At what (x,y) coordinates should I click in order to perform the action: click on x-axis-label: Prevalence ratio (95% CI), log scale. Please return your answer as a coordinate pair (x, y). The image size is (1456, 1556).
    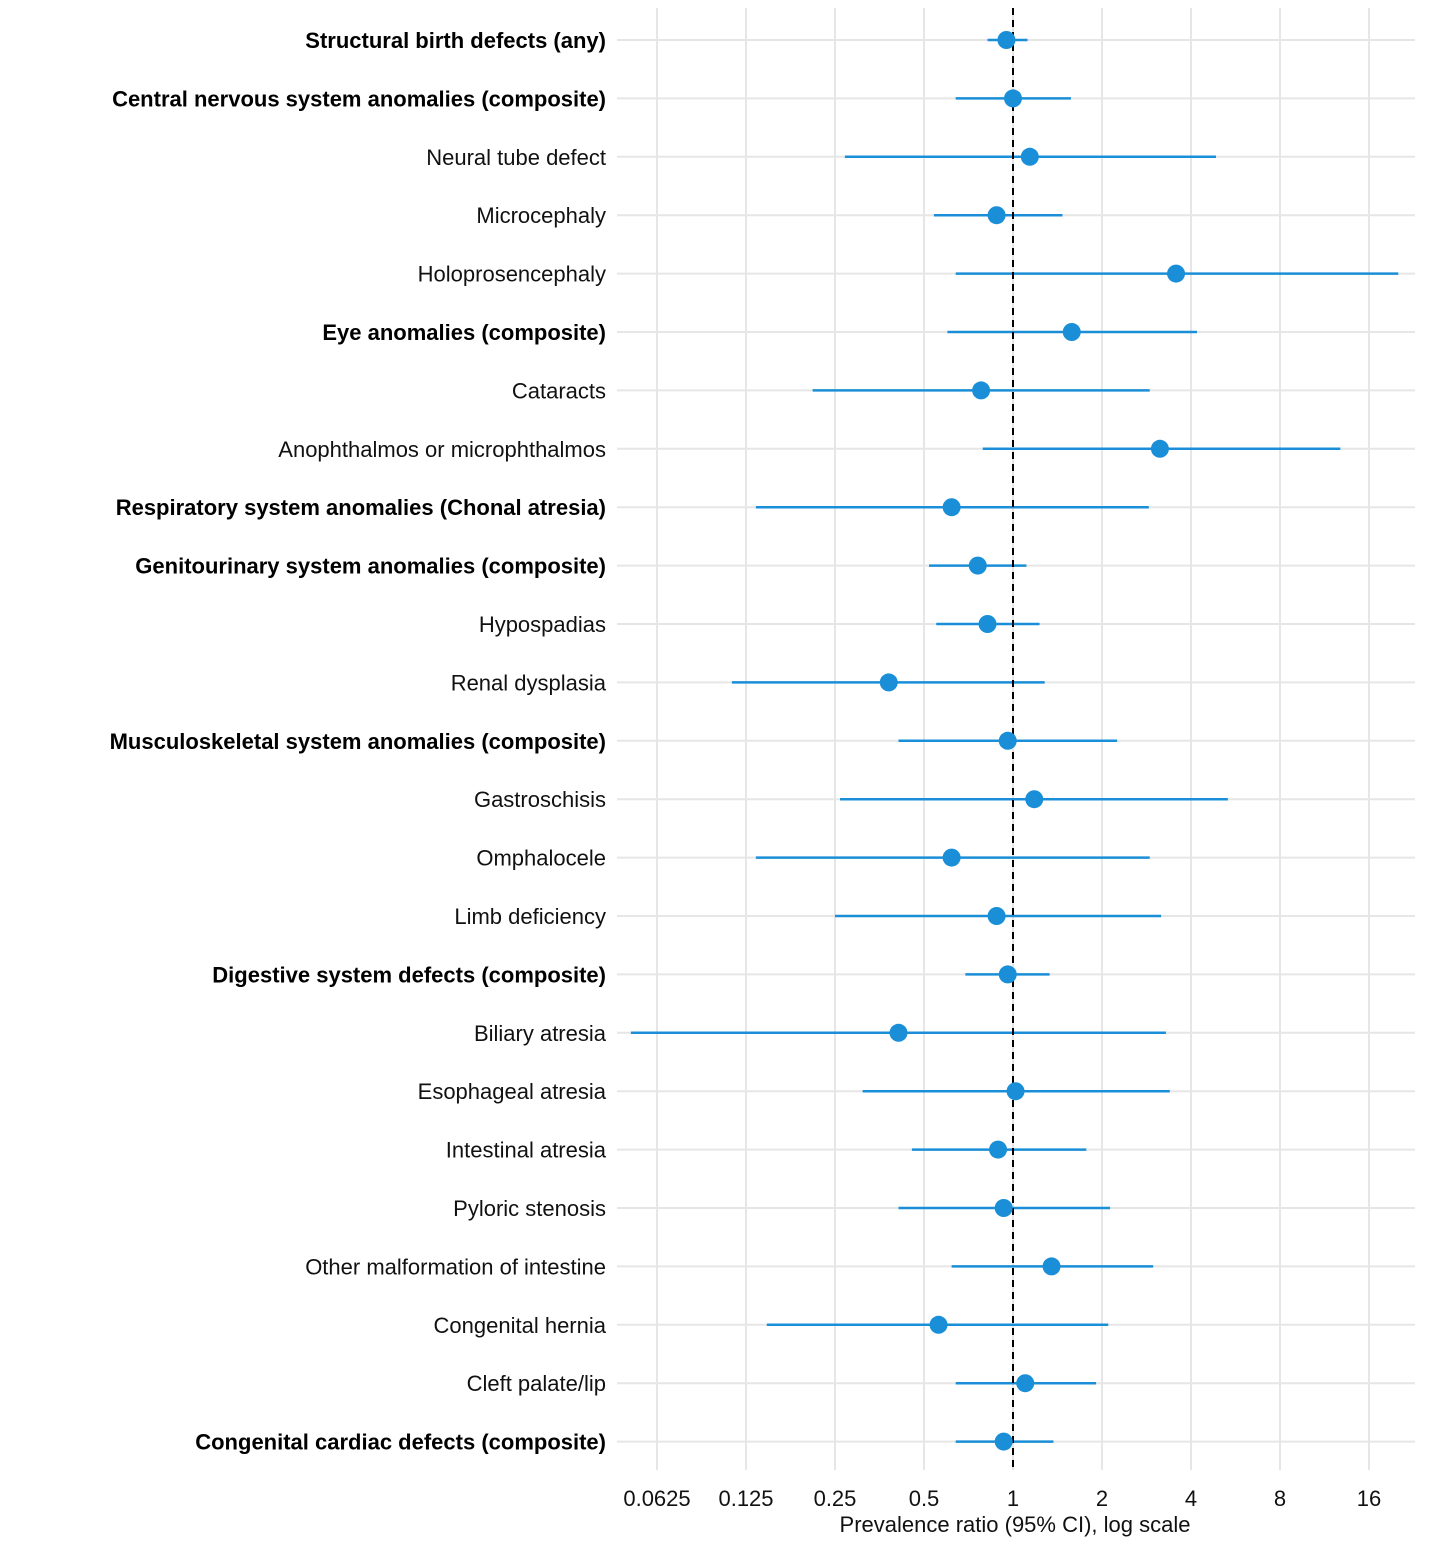
    Looking at the image, I should click on (1015, 1524).